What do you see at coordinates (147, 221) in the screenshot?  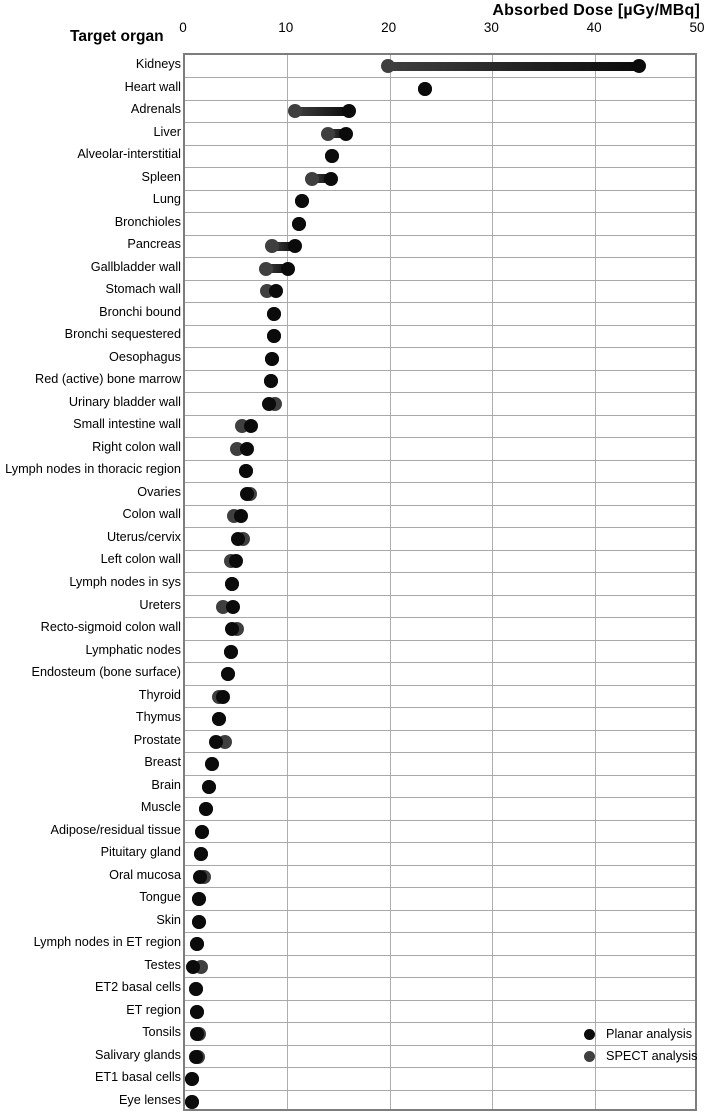 I see `organ-label: Bronchioles` at bounding box center [147, 221].